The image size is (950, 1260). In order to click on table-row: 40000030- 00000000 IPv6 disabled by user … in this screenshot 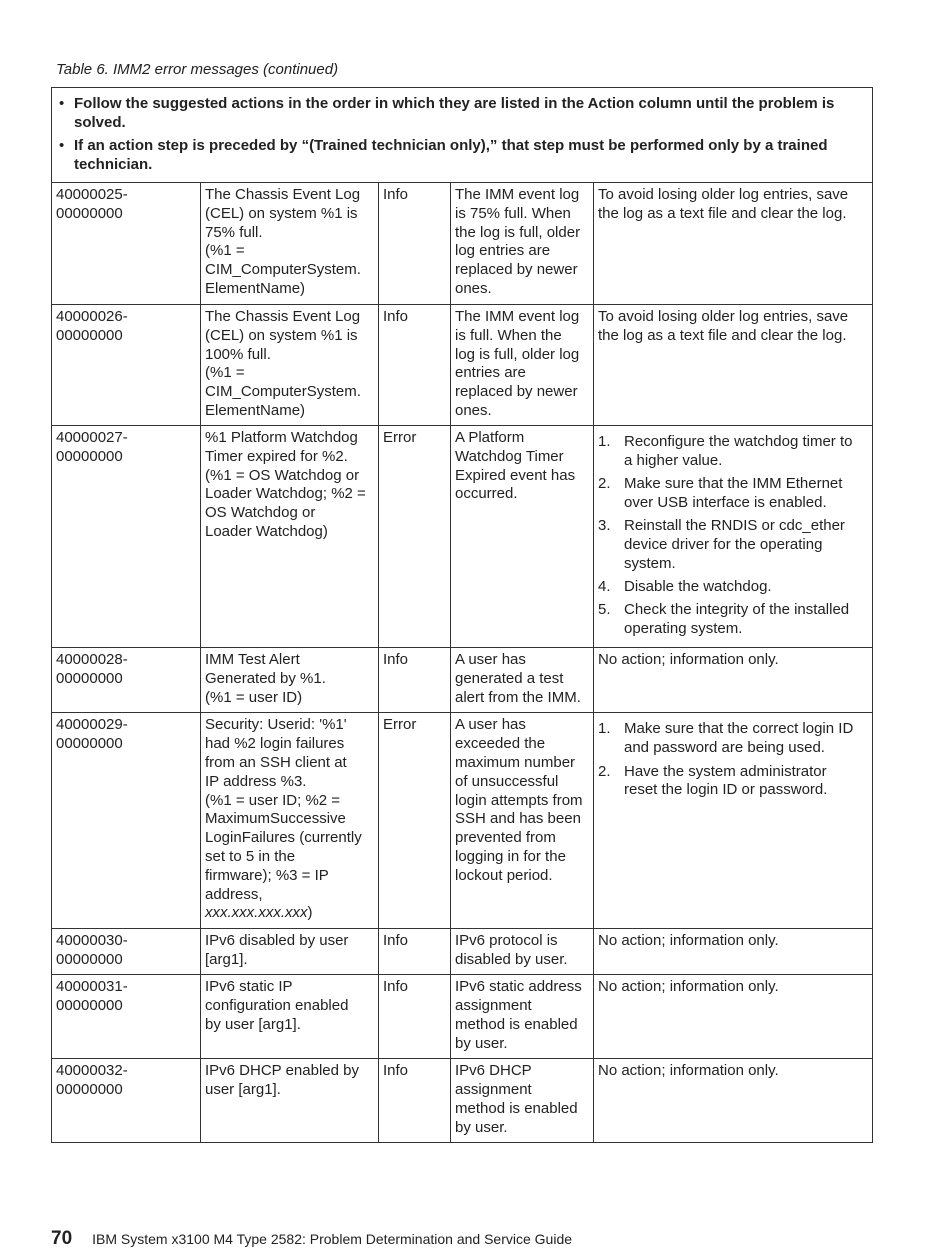, I will do `click(462, 952)`.